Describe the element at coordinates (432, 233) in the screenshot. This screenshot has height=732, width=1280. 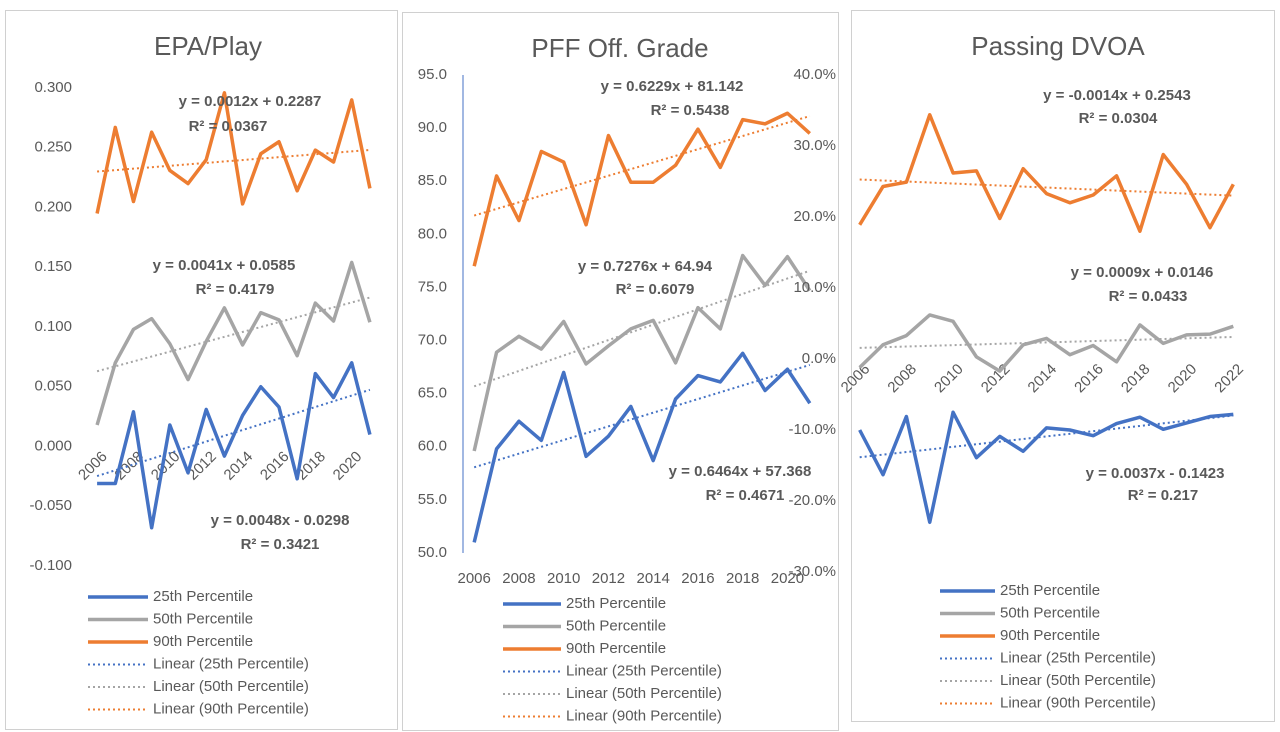
I see `y-tick-label: 80.0` at that location.